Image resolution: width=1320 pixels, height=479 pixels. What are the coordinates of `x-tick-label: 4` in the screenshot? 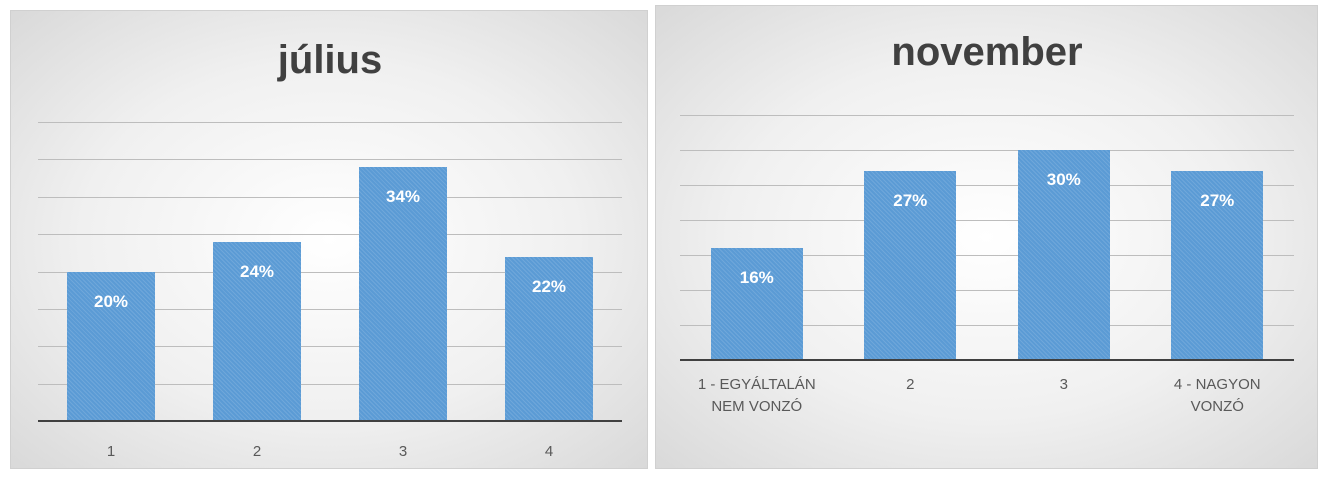 It's located at (549, 451).